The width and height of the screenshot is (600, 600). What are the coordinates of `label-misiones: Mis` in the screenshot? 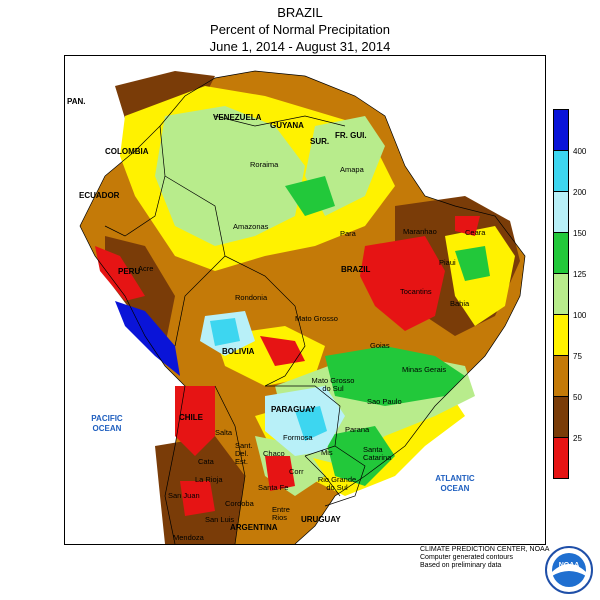 It's located at (327, 452).